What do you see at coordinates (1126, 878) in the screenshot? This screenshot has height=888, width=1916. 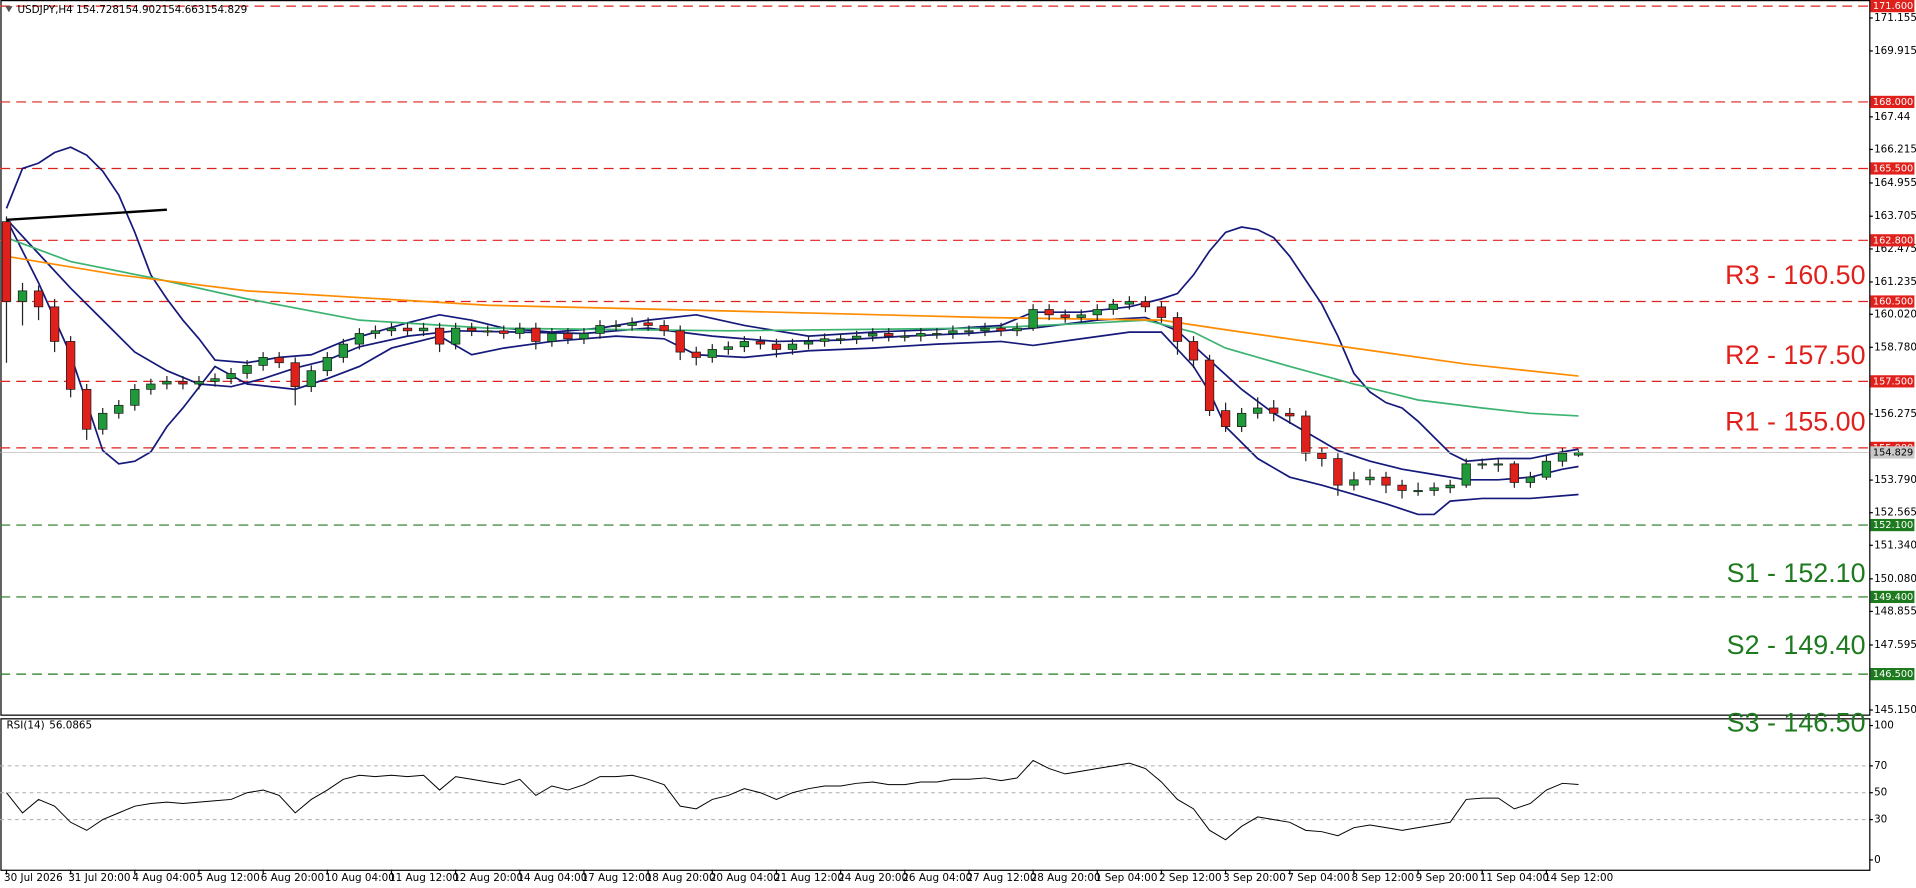 I see `x-tick-label: 1 Sep 04:00` at bounding box center [1126, 878].